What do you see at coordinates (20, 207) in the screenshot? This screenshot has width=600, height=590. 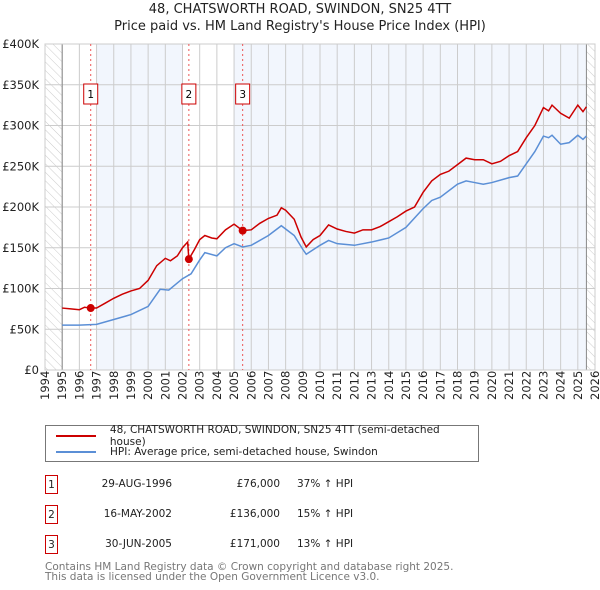 I see `y-tick-label: £200K` at bounding box center [20, 207].